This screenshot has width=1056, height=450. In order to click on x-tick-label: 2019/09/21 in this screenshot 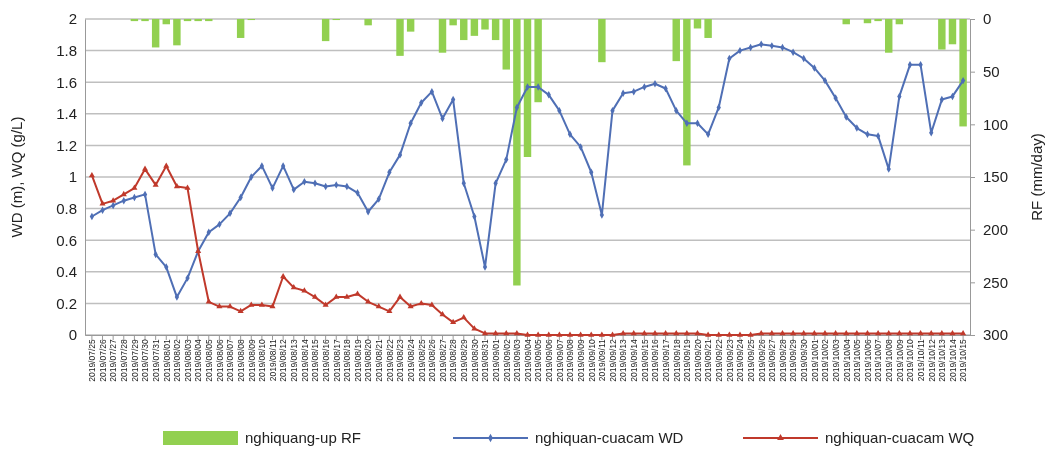, I will do `click(708, 360)`.